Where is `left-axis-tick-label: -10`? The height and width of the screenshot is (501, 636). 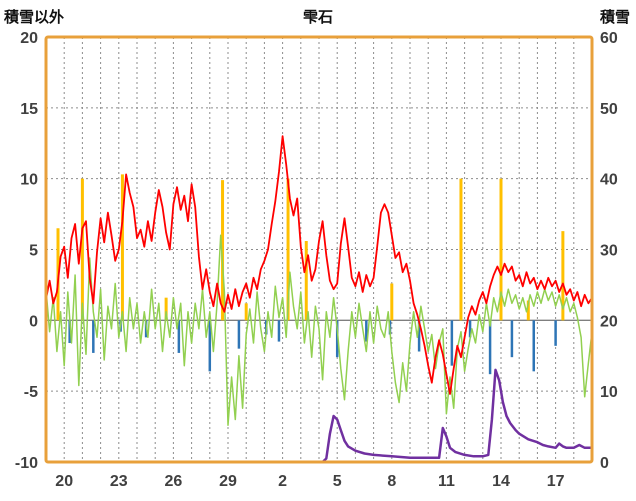 left-axis-tick-label: -10 is located at coordinates (26, 463).